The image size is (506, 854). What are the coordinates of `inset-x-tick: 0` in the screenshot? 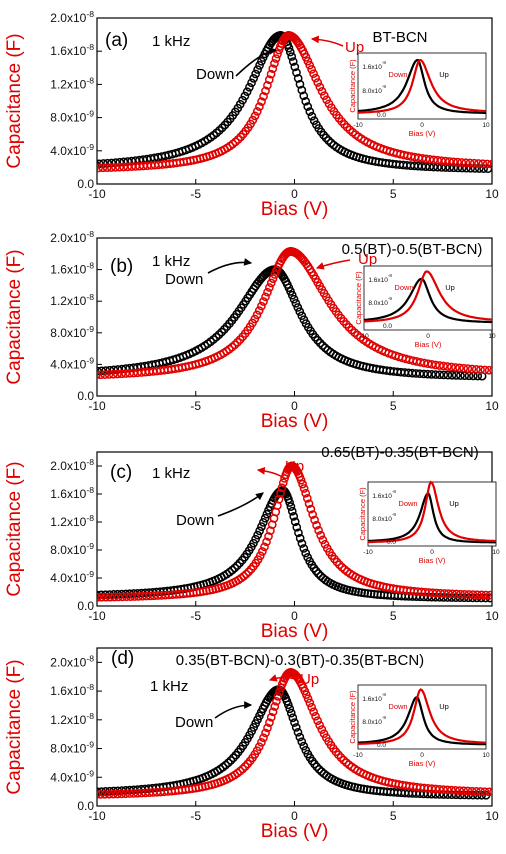 It's located at (428, 336).